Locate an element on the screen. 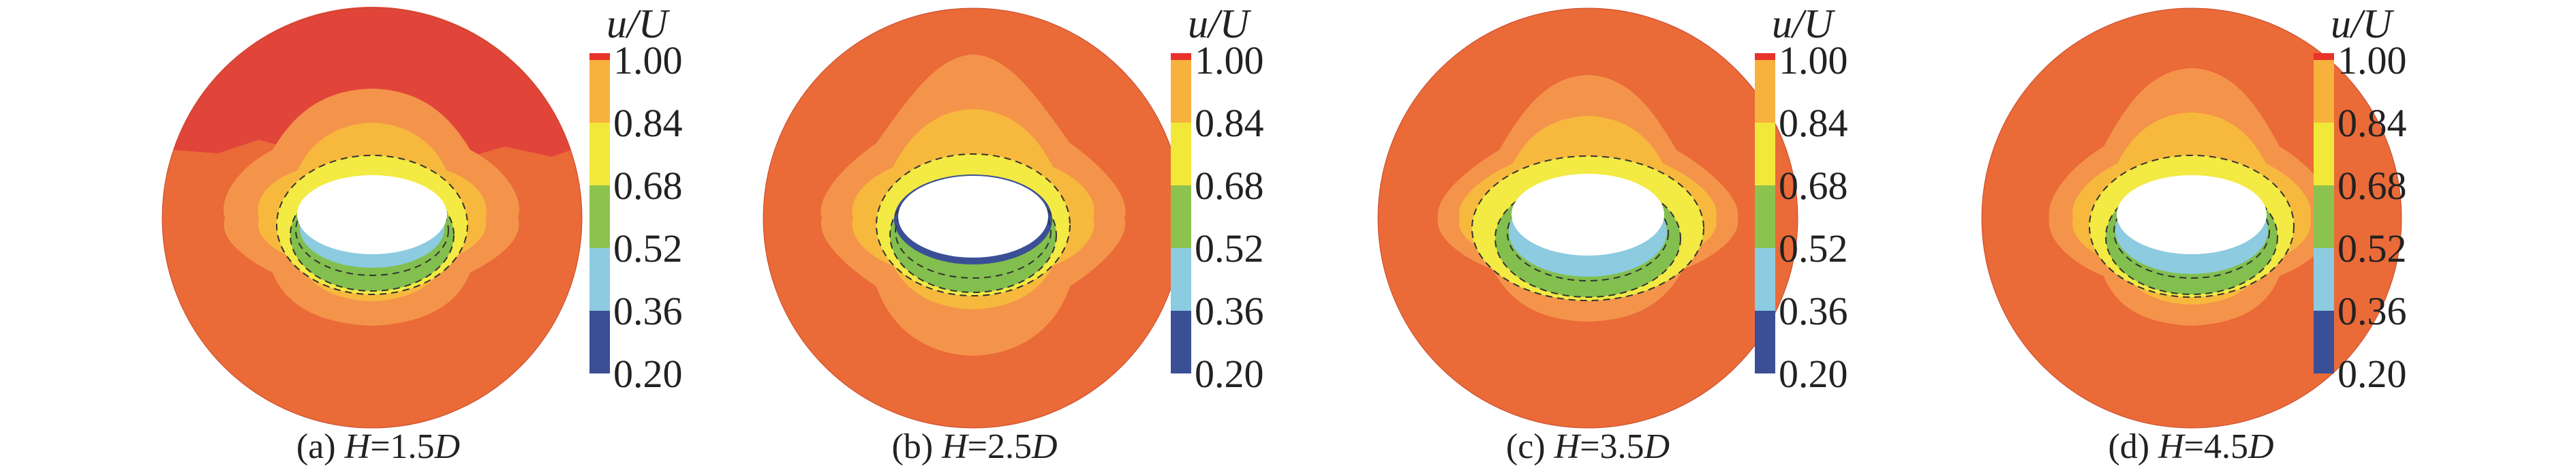  panel-b-contour-lines is located at coordinates (973, 224).